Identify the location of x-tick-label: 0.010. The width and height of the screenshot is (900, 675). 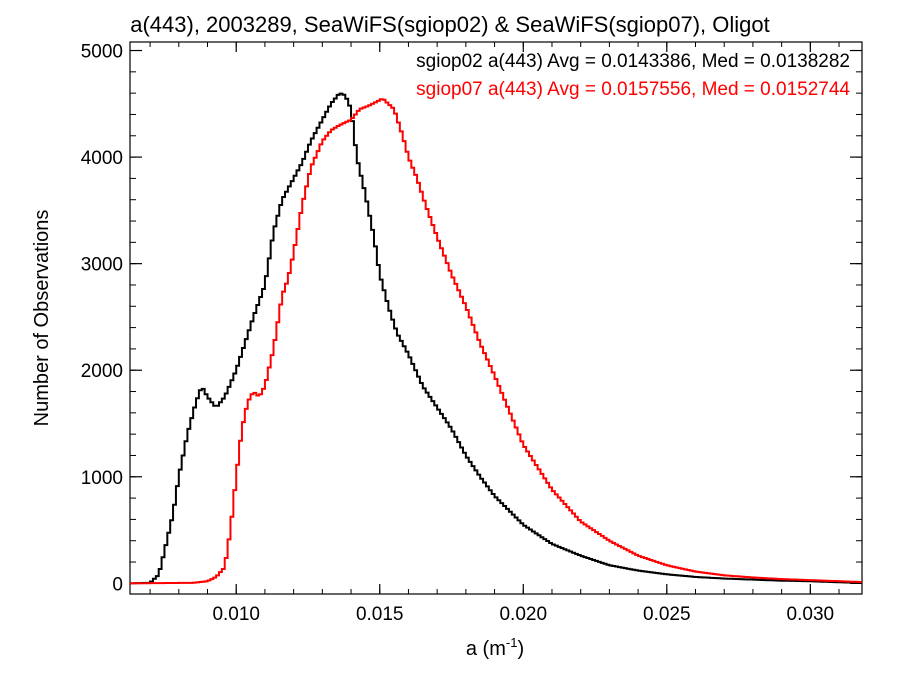
(236, 614).